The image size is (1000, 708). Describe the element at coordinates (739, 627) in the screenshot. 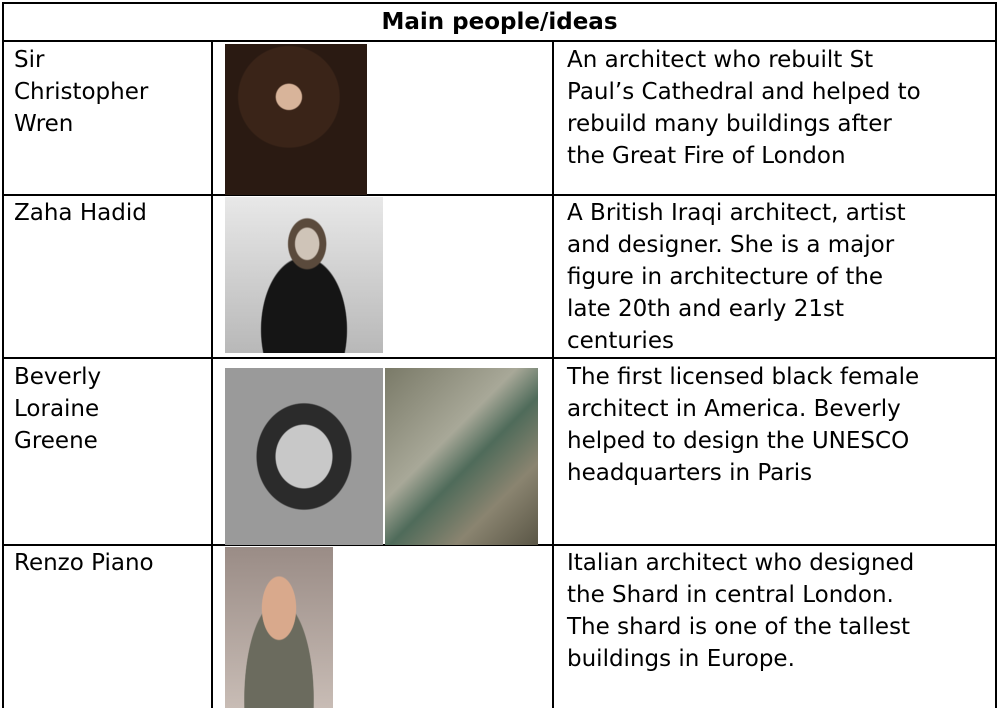

I see `text-line: The shard is one of the tallest` at that location.